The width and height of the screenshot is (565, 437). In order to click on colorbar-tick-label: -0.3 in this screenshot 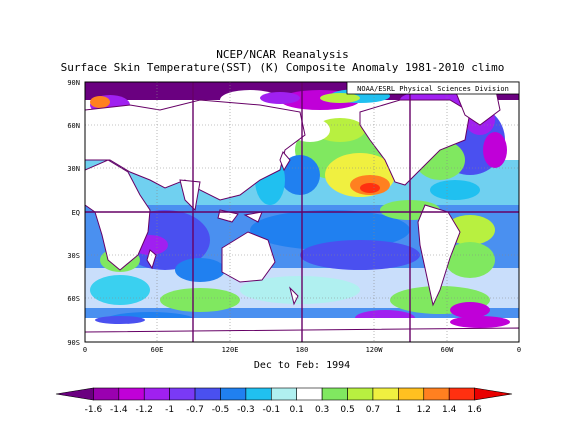, I will do `click(246, 410)`.